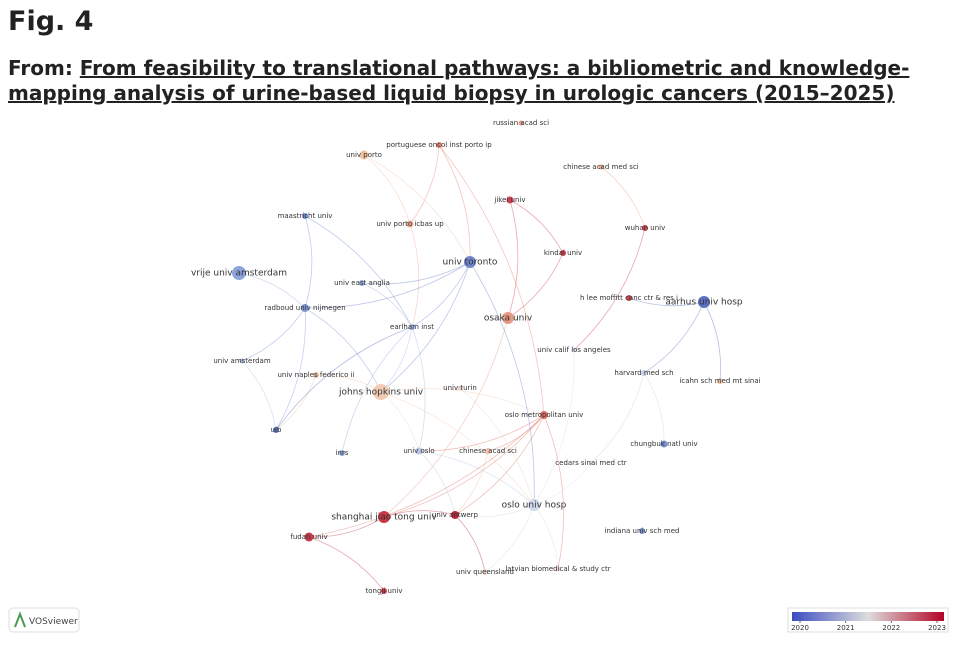 The width and height of the screenshot is (960, 646). I want to click on node-label: harvard med sch, so click(643, 373).